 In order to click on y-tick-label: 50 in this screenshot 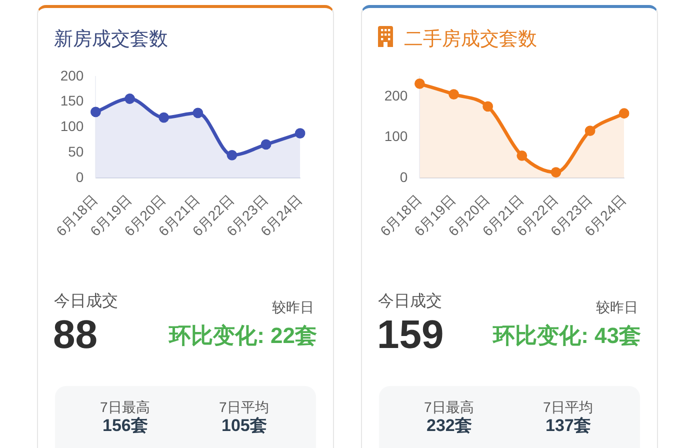, I will do `click(76, 151)`.